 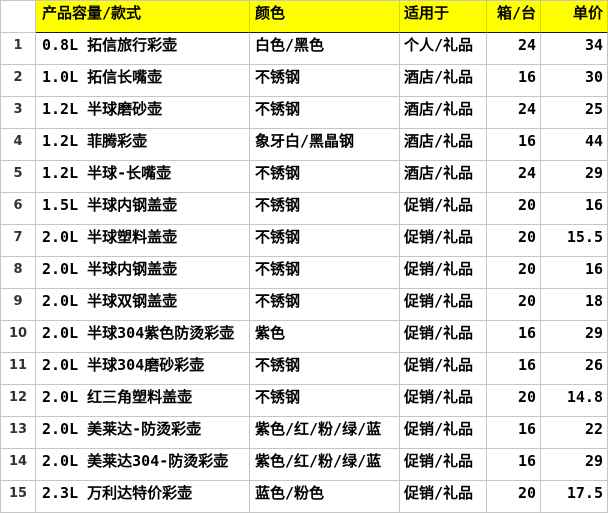 What do you see at coordinates (18, 17) in the screenshot?
I see `corner-cell` at bounding box center [18, 17].